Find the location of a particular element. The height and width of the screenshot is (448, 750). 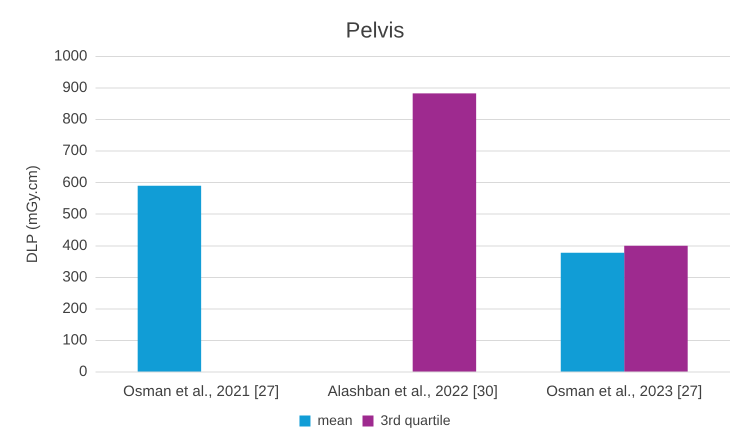

legend-label: 3rd quartile is located at coordinates (415, 420).